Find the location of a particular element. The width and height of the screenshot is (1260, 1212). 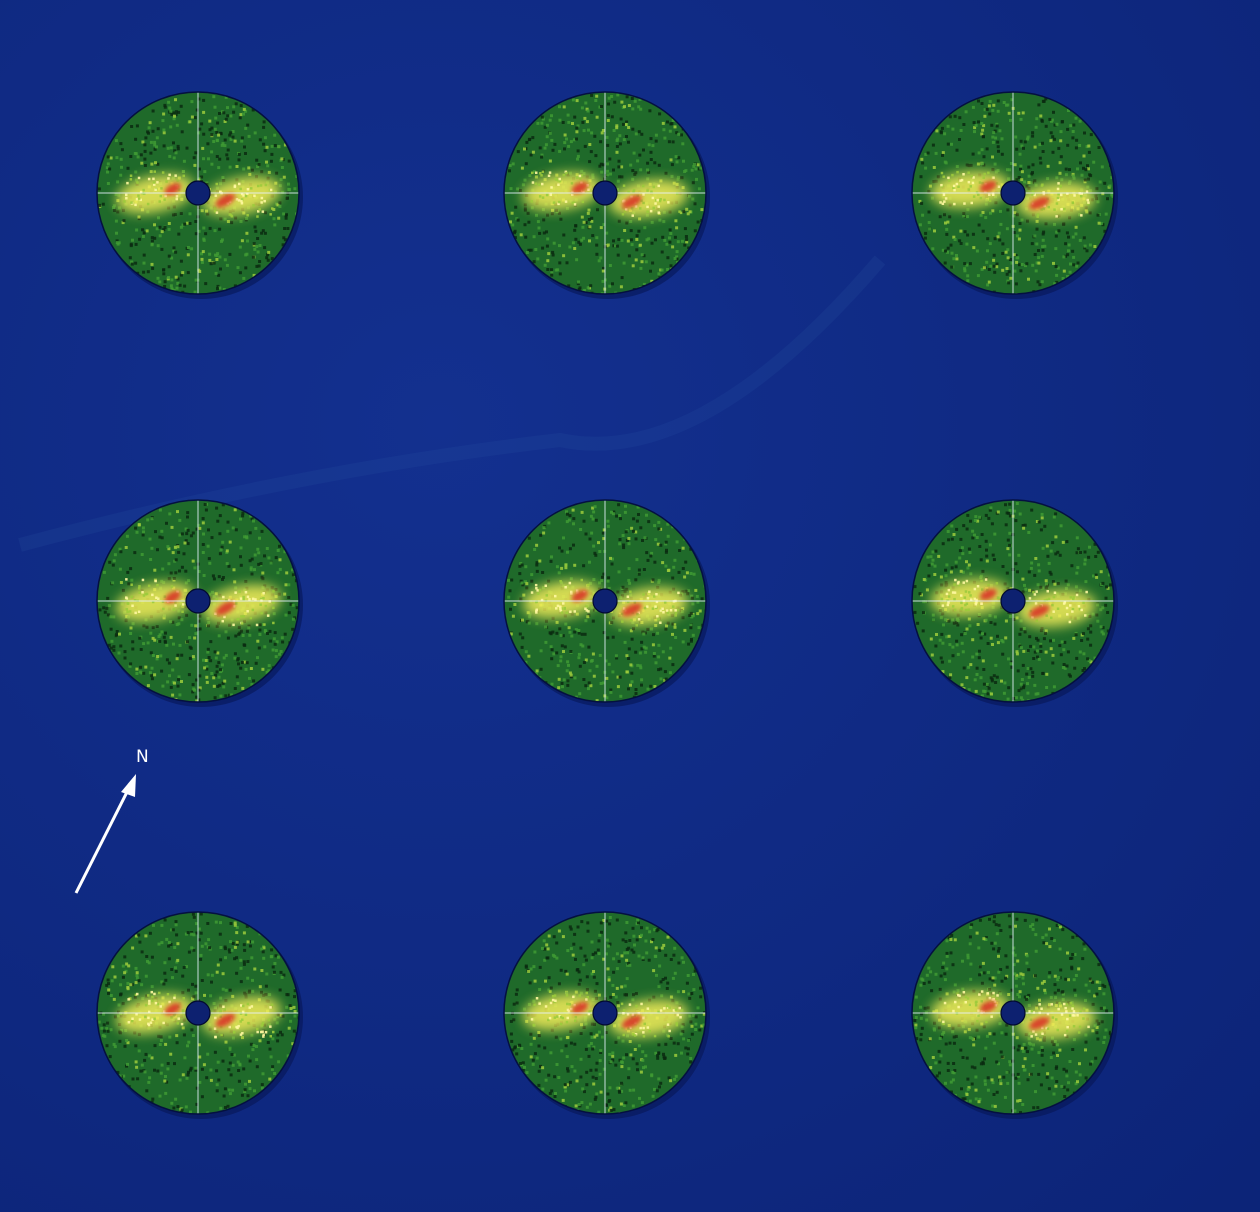

north-label: N is located at coordinates (142, 757).